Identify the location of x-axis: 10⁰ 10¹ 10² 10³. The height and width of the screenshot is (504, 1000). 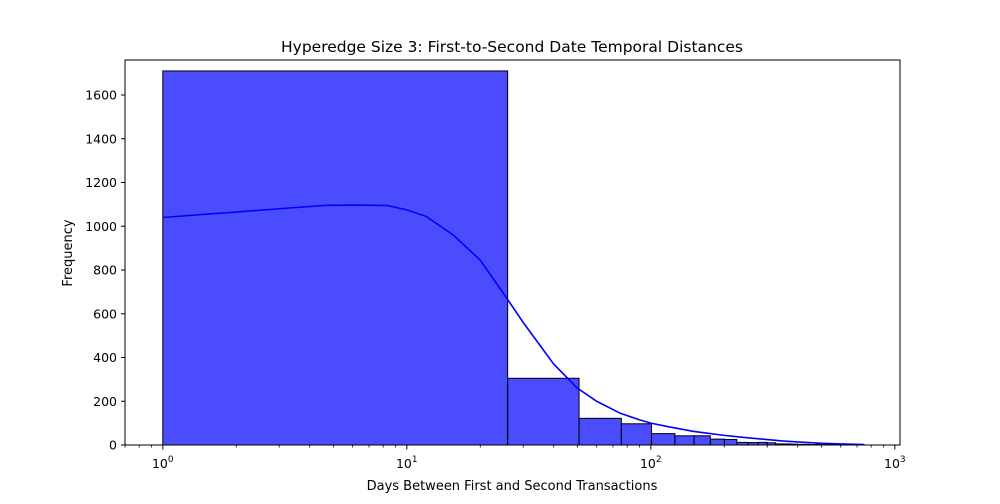
(515, 458).